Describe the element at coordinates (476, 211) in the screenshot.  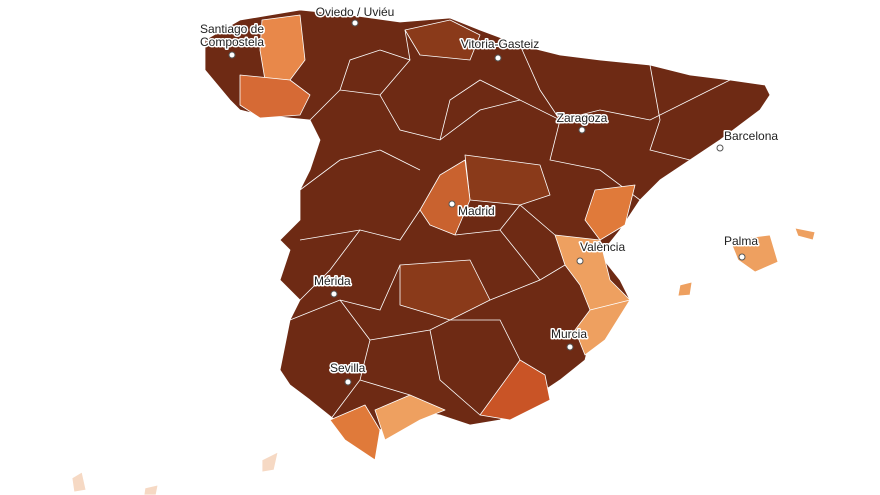
I see `city-label: Madrid` at that location.